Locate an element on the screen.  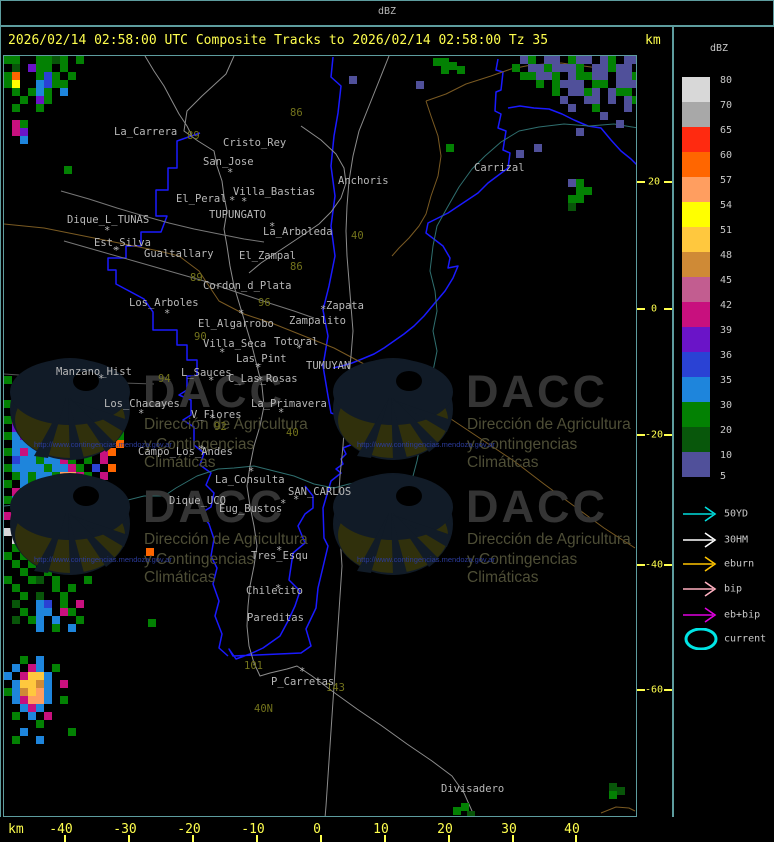
axis-tick-label: 30 is located at coordinates (509, 829).